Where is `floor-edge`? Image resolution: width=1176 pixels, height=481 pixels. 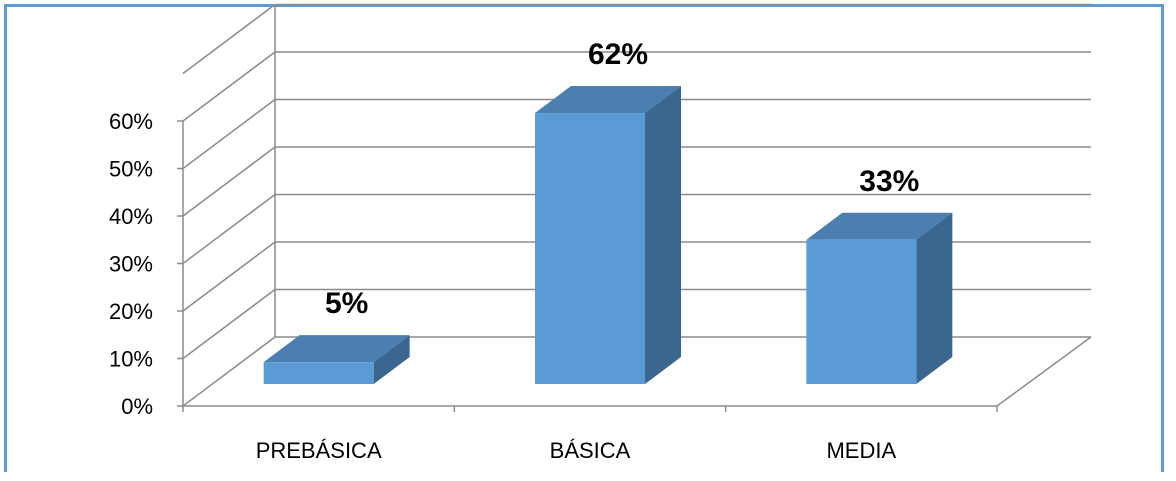 floor-edge is located at coordinates (1044, 371).